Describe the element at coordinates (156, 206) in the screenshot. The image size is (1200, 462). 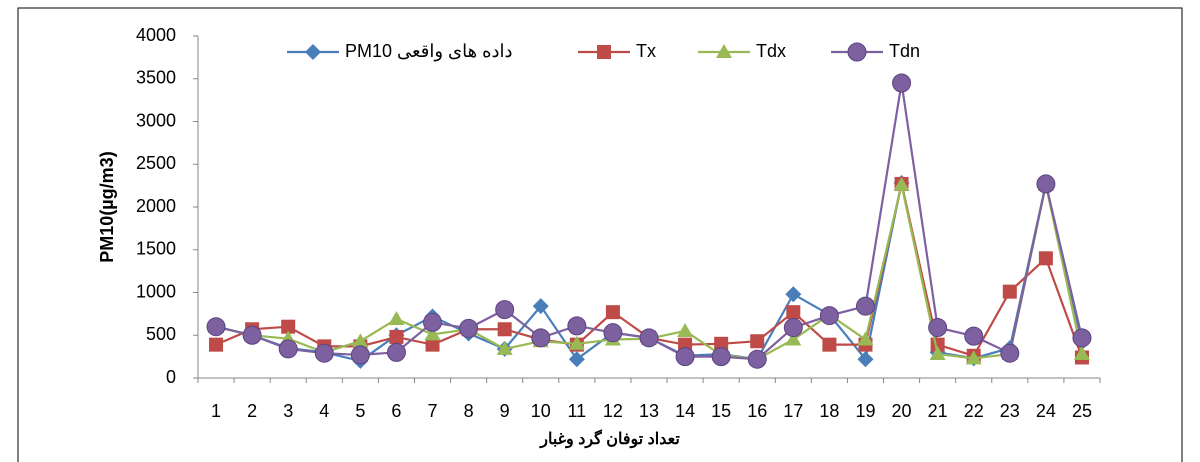
I see `y-tick-label: 2000` at that location.